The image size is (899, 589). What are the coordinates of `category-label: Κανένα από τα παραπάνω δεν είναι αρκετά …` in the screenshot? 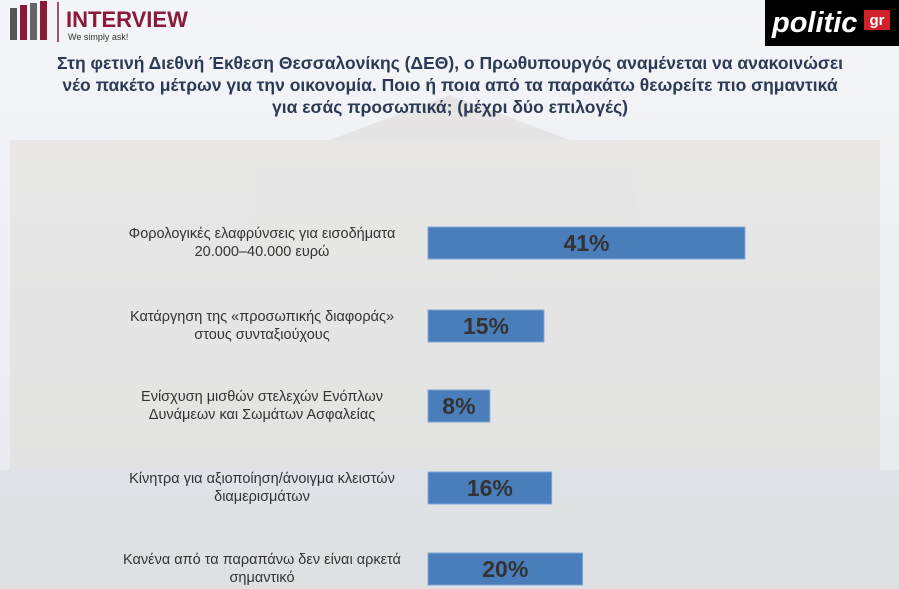 It's located at (262, 569).